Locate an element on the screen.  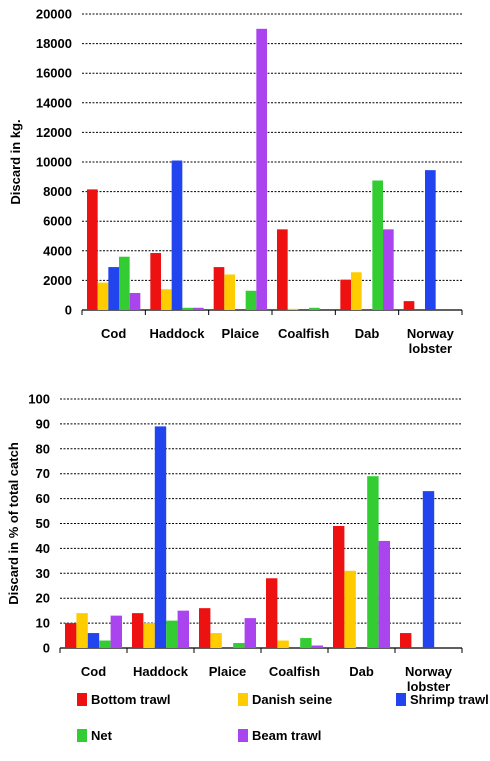
y-tick-label: 18000 is located at coordinates (54, 43).